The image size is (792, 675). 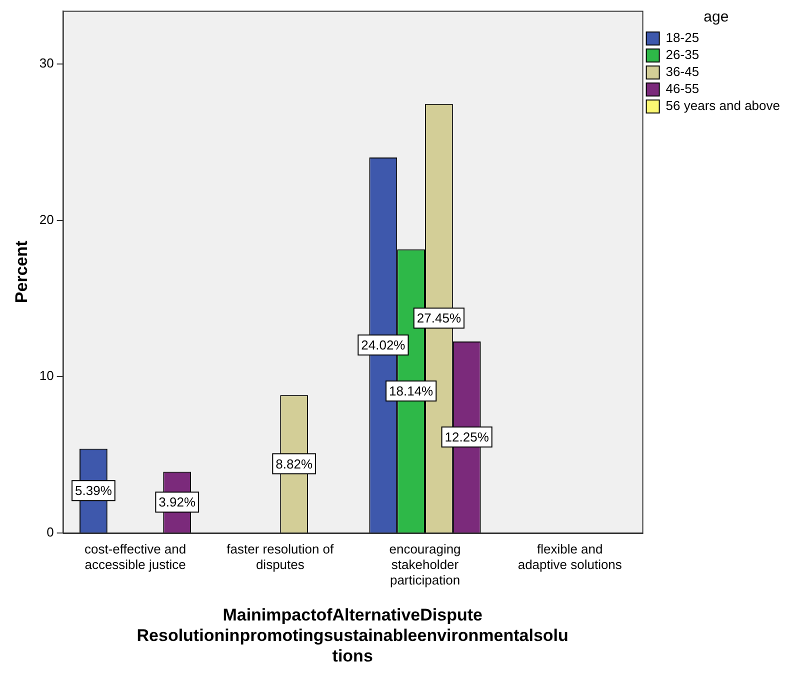 I want to click on y-tick-label: 20, so click(x=46, y=219).